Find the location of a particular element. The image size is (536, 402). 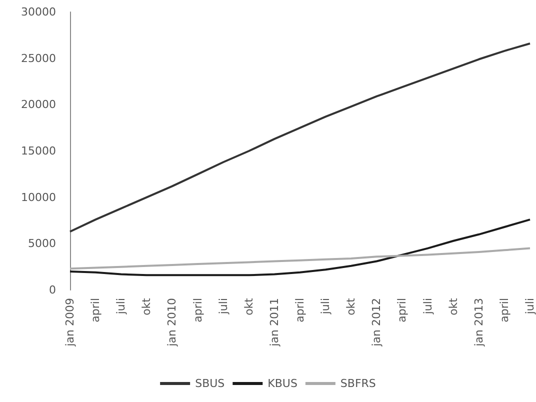

y-tick-label: 30000 is located at coordinates (38, 12).